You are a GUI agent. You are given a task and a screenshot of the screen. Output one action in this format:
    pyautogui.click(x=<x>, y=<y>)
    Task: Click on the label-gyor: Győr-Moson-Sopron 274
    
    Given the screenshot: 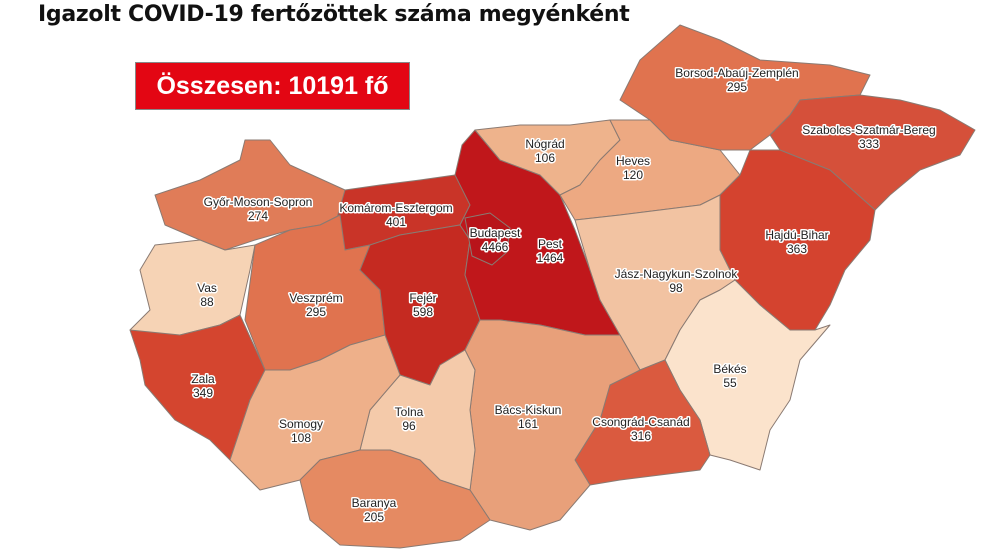 What is the action you would take?
    pyautogui.click(x=258, y=209)
    